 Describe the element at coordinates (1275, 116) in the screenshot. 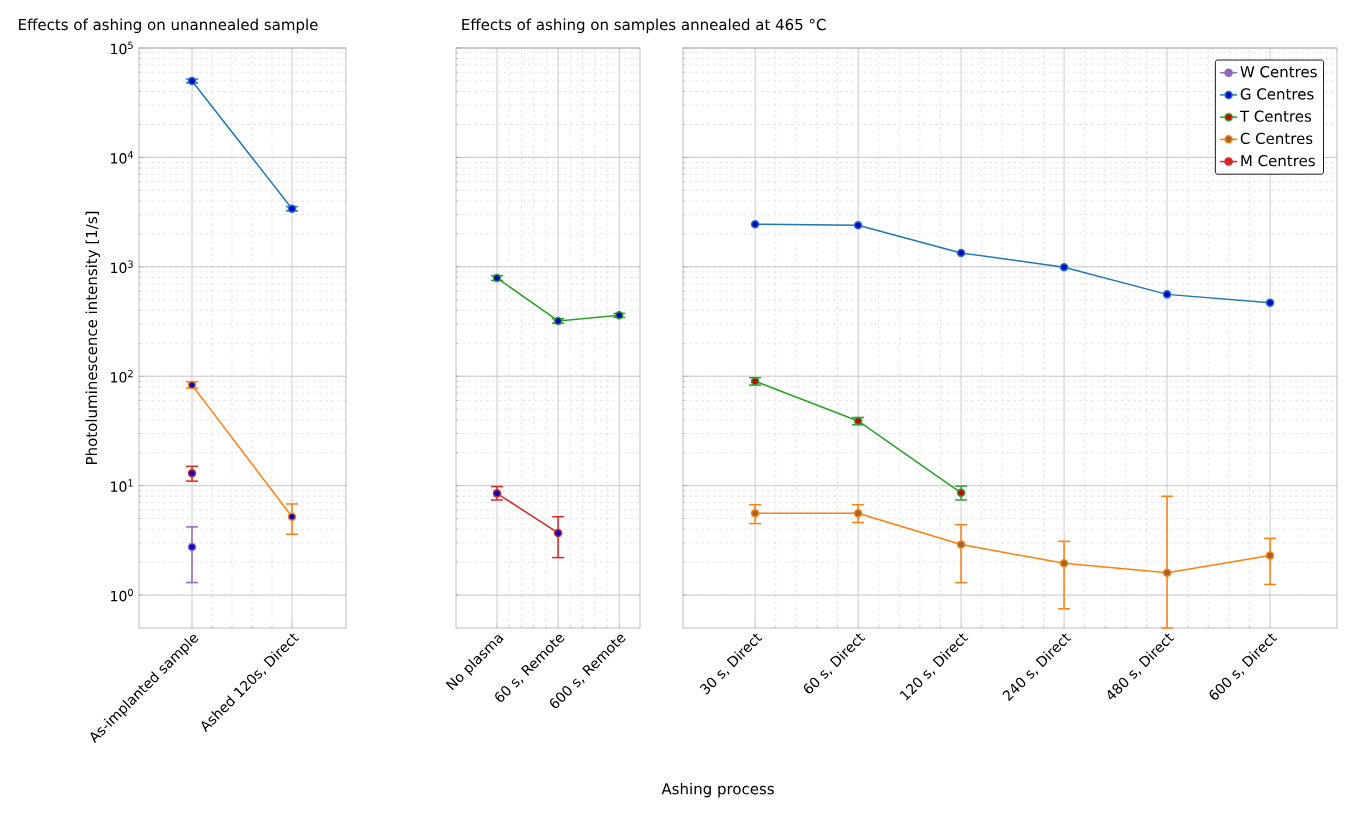

I see `legend-label: T Centres` at that location.